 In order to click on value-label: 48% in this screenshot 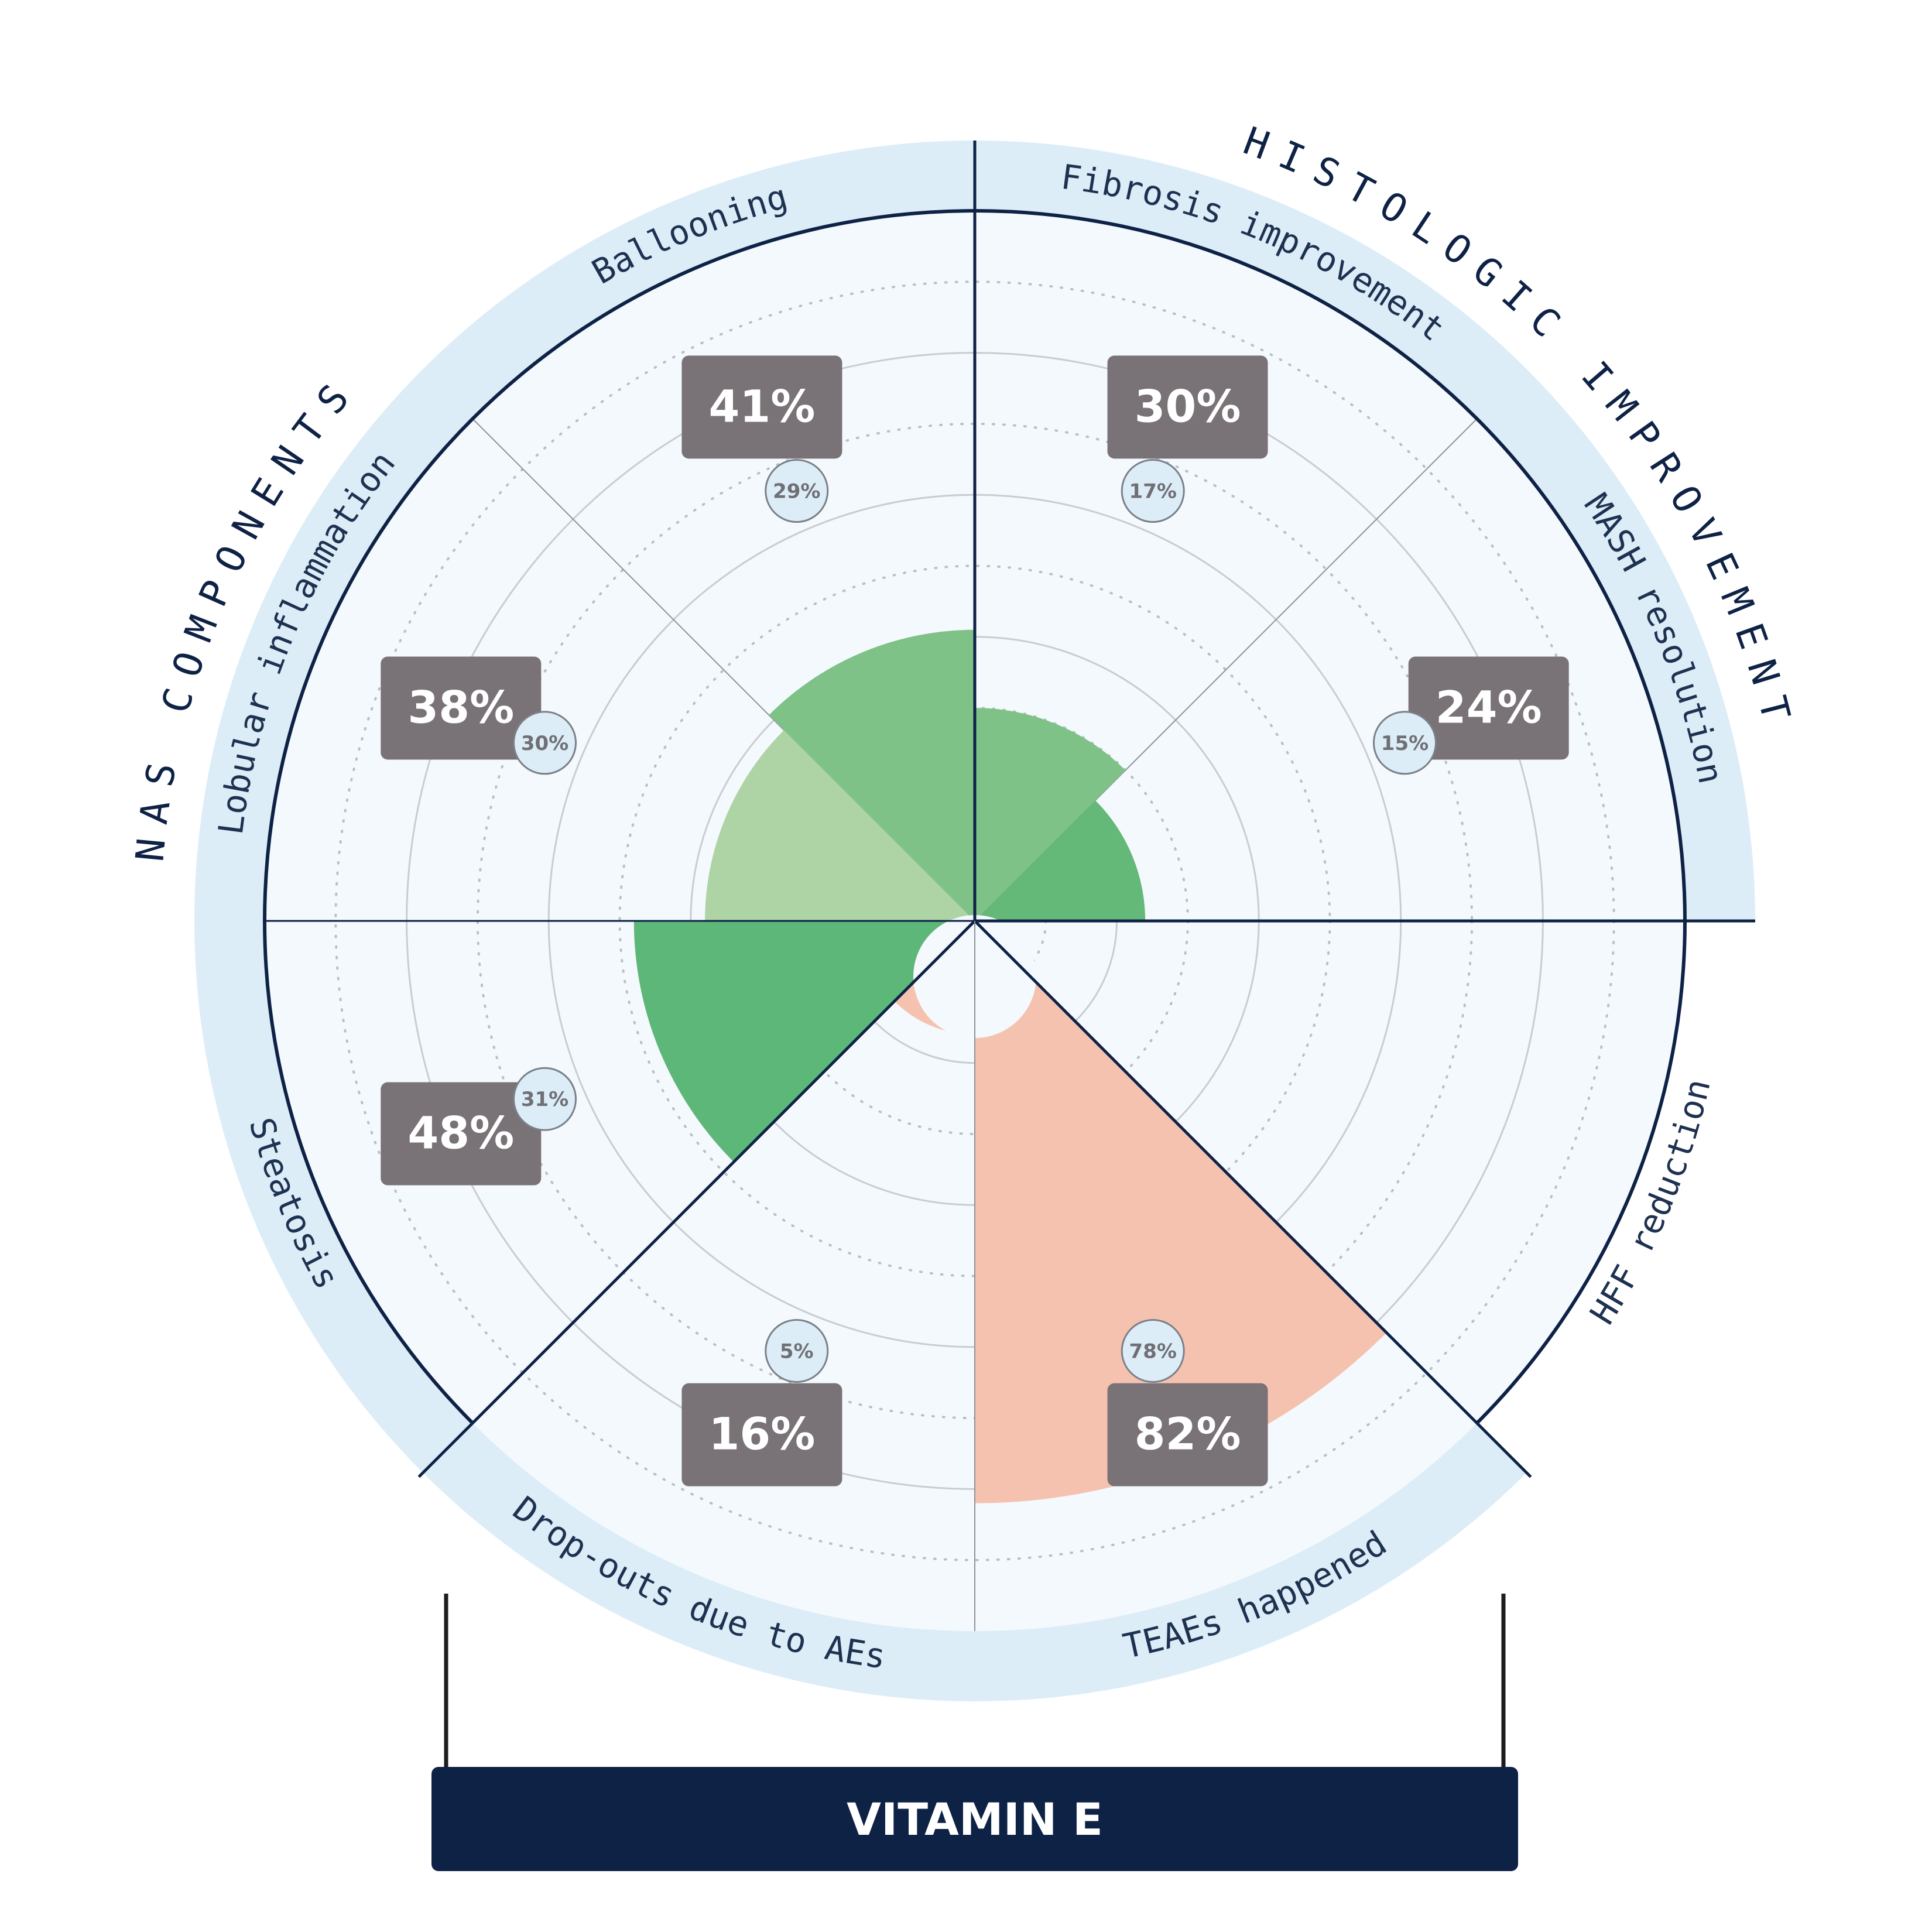, I will do `click(460, 1133)`.